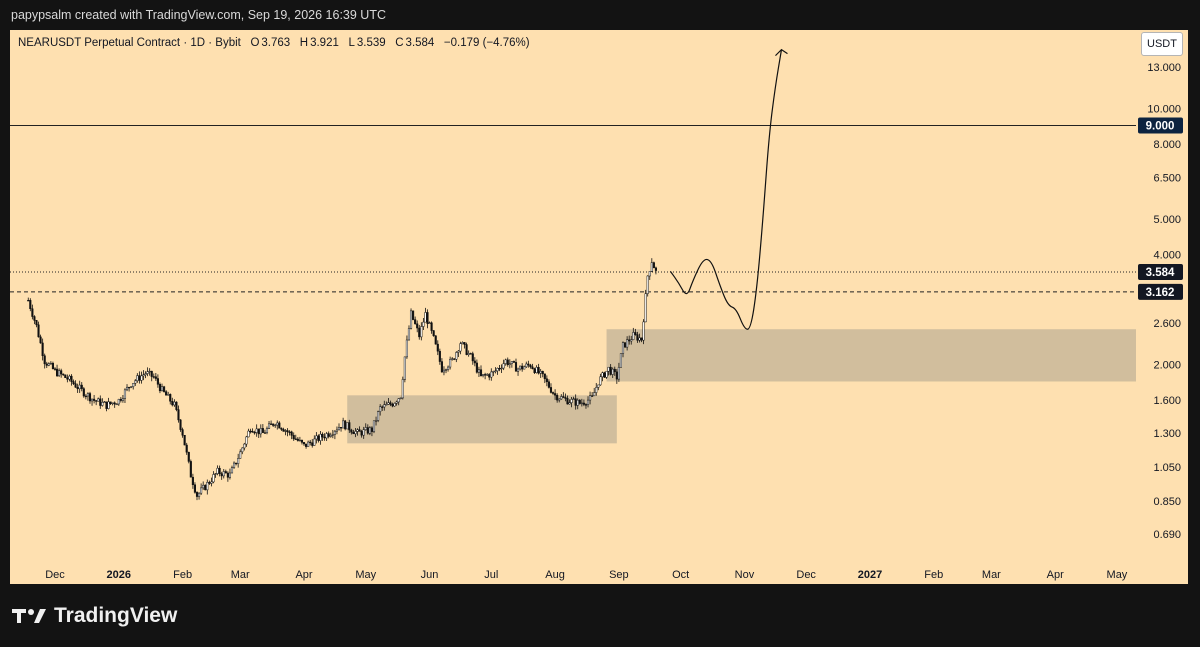 The width and height of the screenshot is (1200, 647). What do you see at coordinates (430, 575) in the screenshot?
I see `x-tick-label: Jun` at bounding box center [430, 575].